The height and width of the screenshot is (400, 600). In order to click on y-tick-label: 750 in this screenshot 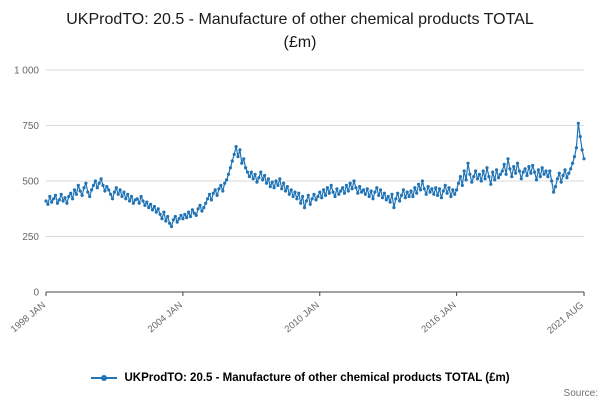, I will do `click(30, 126)`.